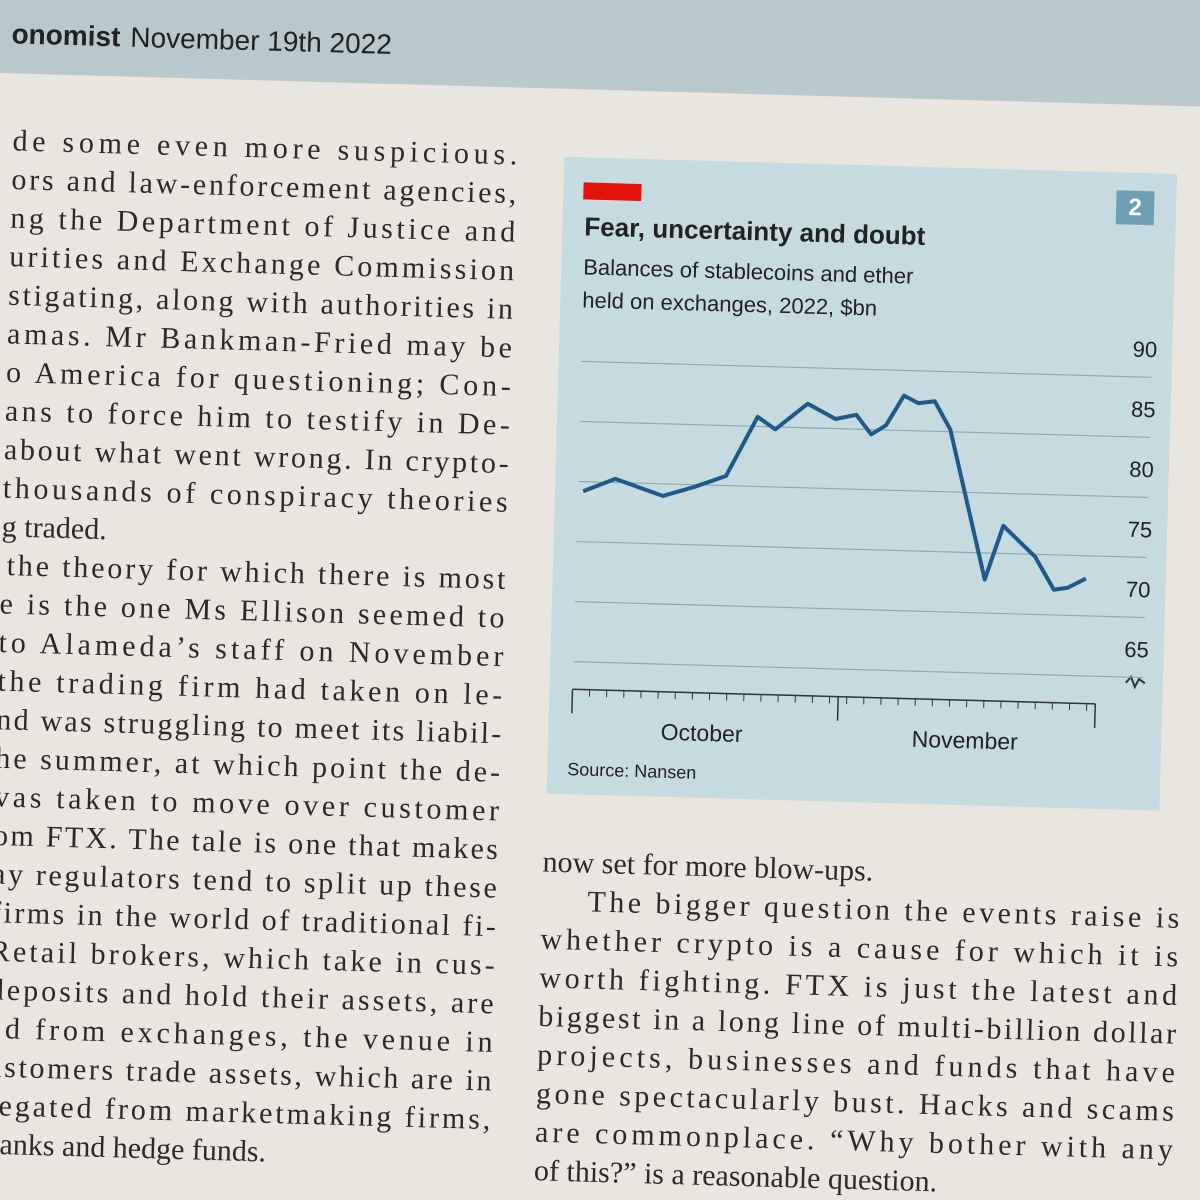  Describe the element at coordinates (964, 740) in the screenshot. I see `x-tick-label: November` at that location.